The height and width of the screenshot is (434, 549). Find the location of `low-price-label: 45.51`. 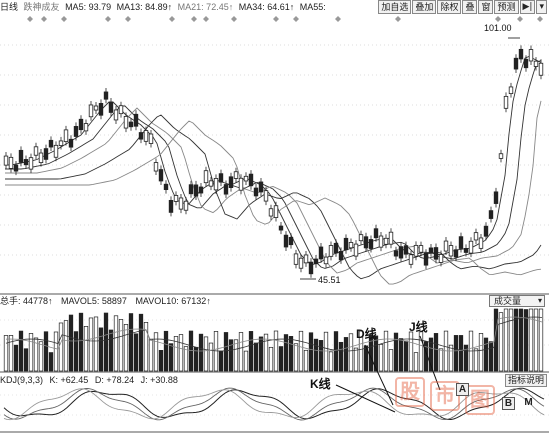

low-price-label: 45.51 is located at coordinates (329, 280).